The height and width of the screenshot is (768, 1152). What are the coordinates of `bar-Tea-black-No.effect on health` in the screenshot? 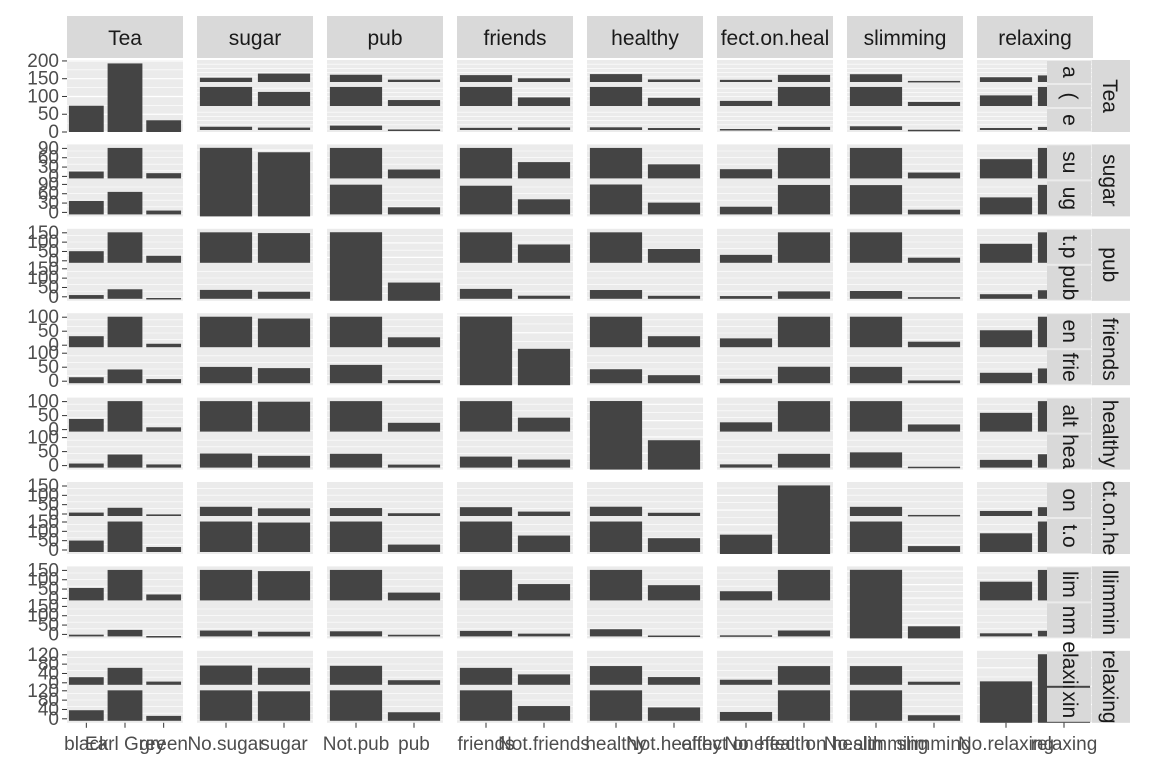 It's located at (804, 78).